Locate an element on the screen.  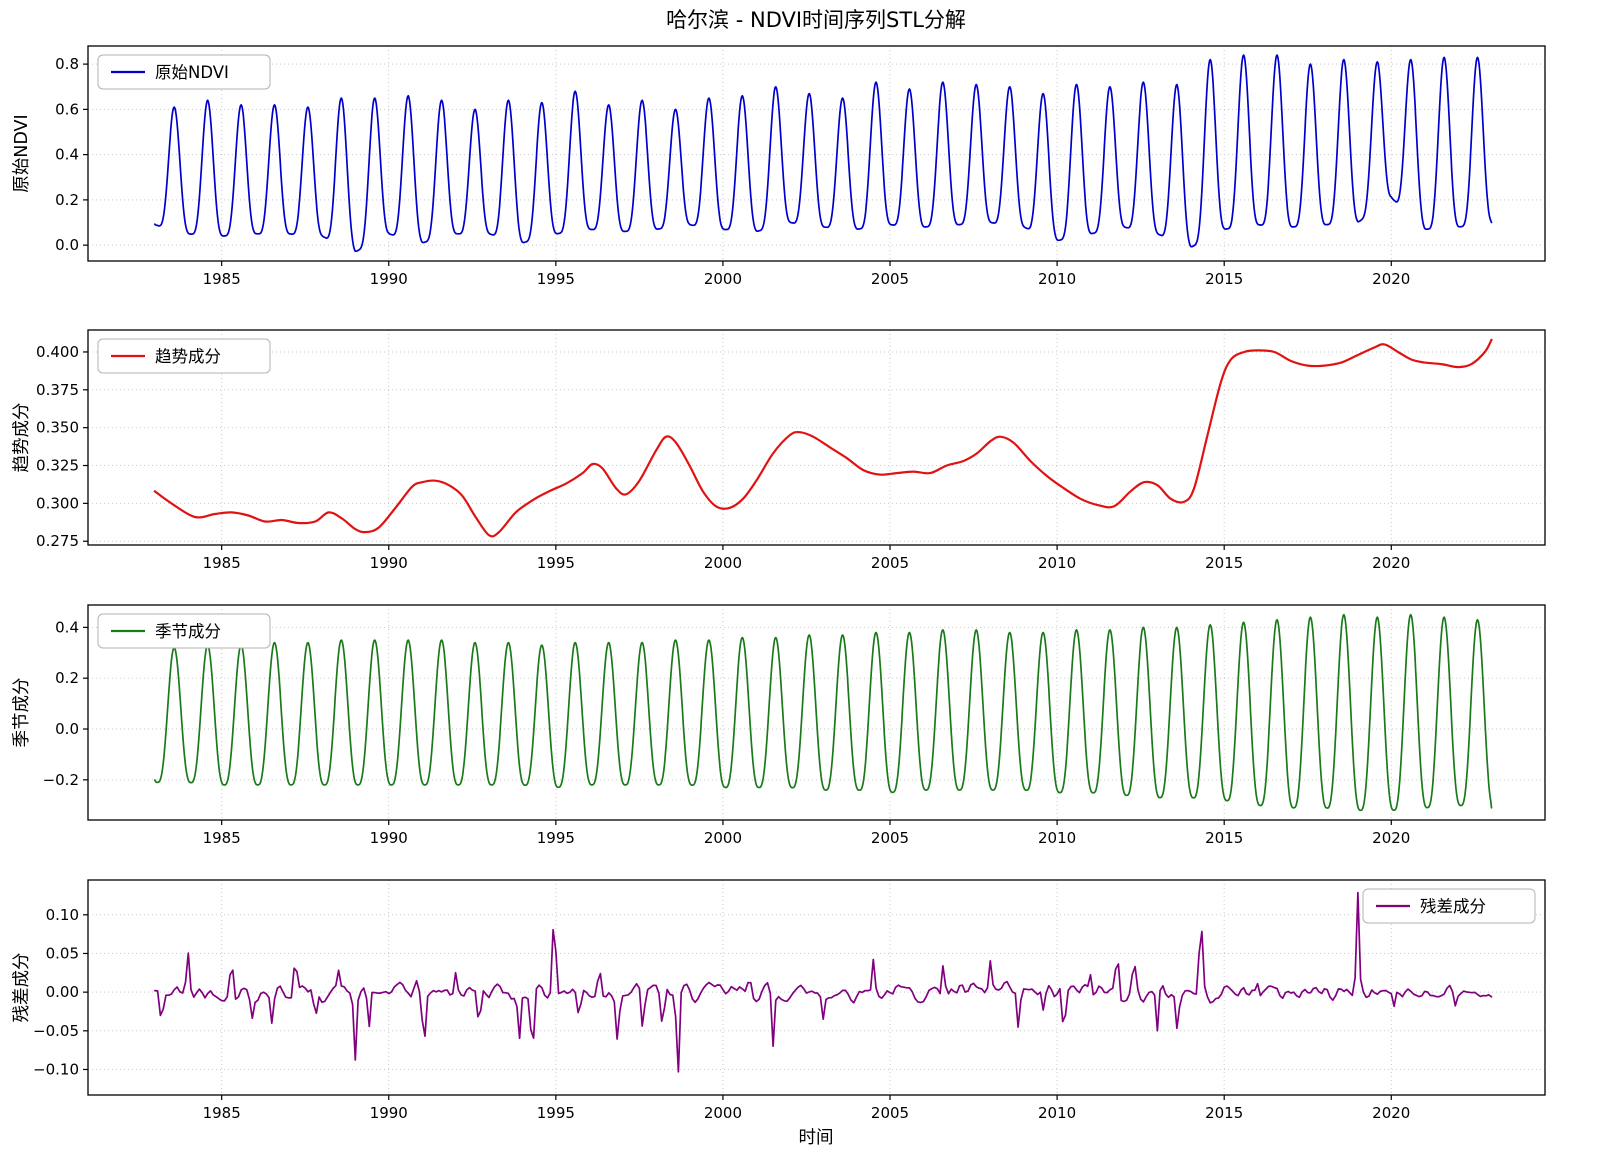
y-tick-label: 0.375 is located at coordinates (57, 390).